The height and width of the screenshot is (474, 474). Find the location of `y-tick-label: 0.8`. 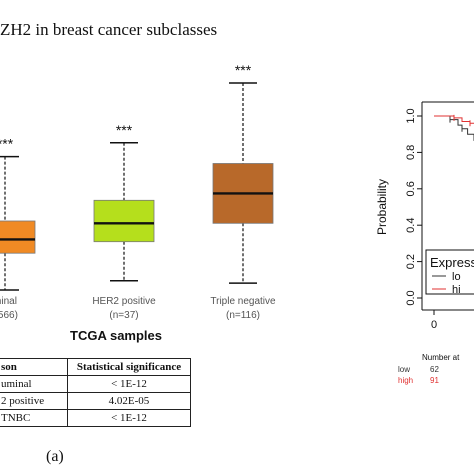

y-tick-label: 0.8 is located at coordinates (411, 152).